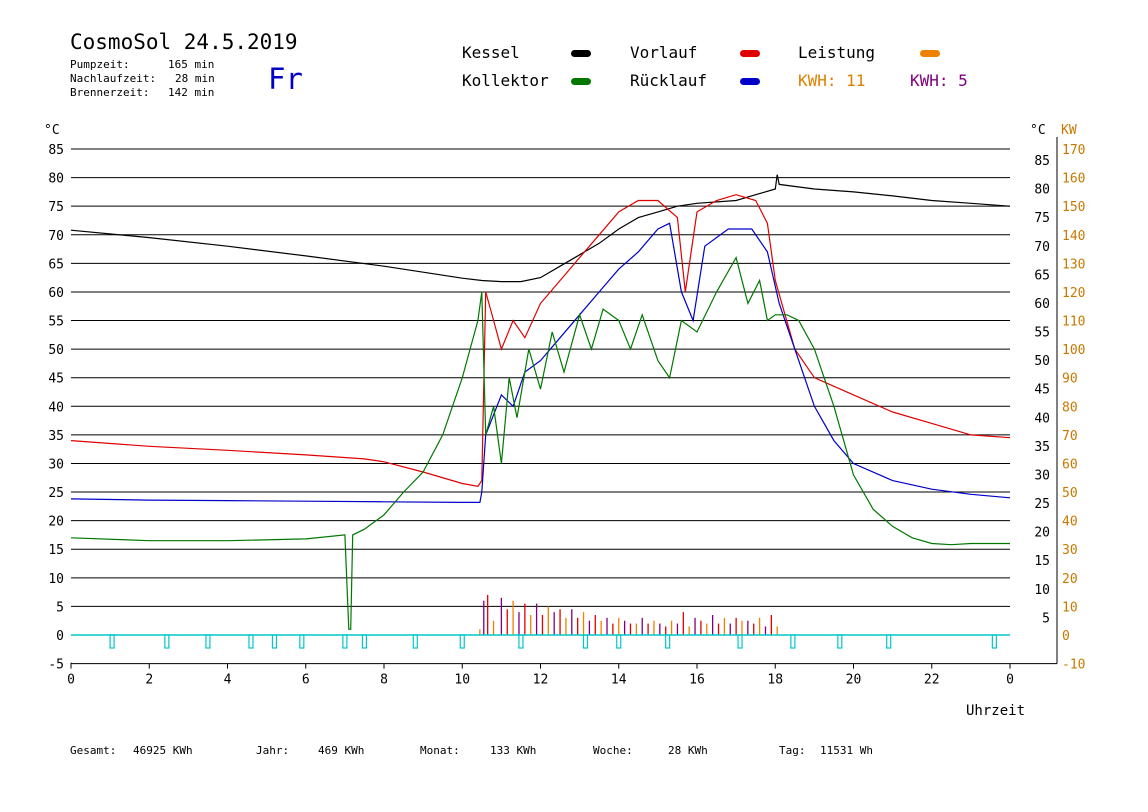 The height and width of the screenshot is (812, 1148). Describe the element at coordinates (56, 522) in the screenshot. I see `y-left-tick-label: 20` at that location.